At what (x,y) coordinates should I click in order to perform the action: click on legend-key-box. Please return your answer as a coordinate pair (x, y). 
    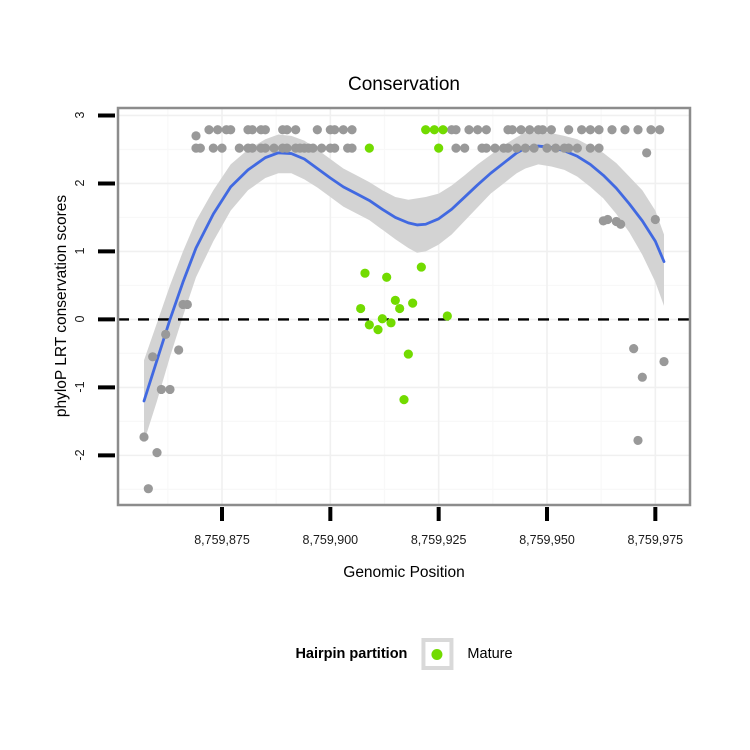
    Looking at the image, I should click on (437, 654).